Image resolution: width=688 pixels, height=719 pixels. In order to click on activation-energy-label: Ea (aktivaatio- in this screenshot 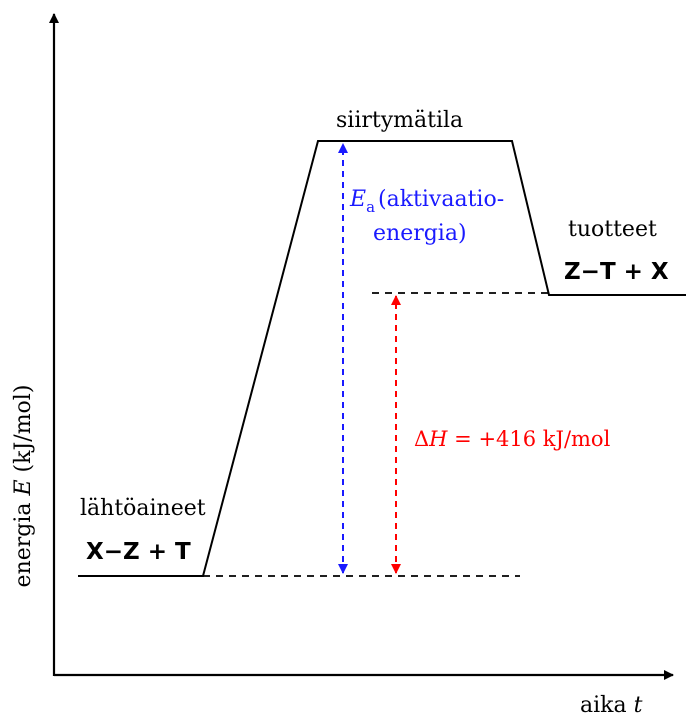, I will do `click(426, 201)`.